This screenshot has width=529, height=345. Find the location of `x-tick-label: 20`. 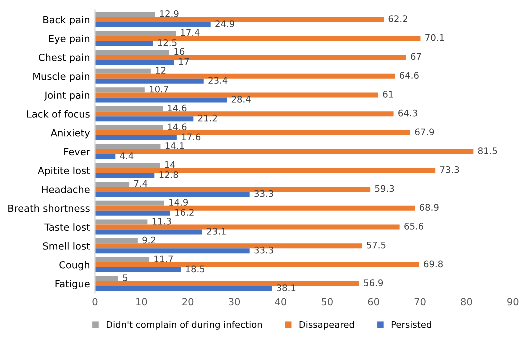

x-tick-label: 20 is located at coordinates (188, 302).